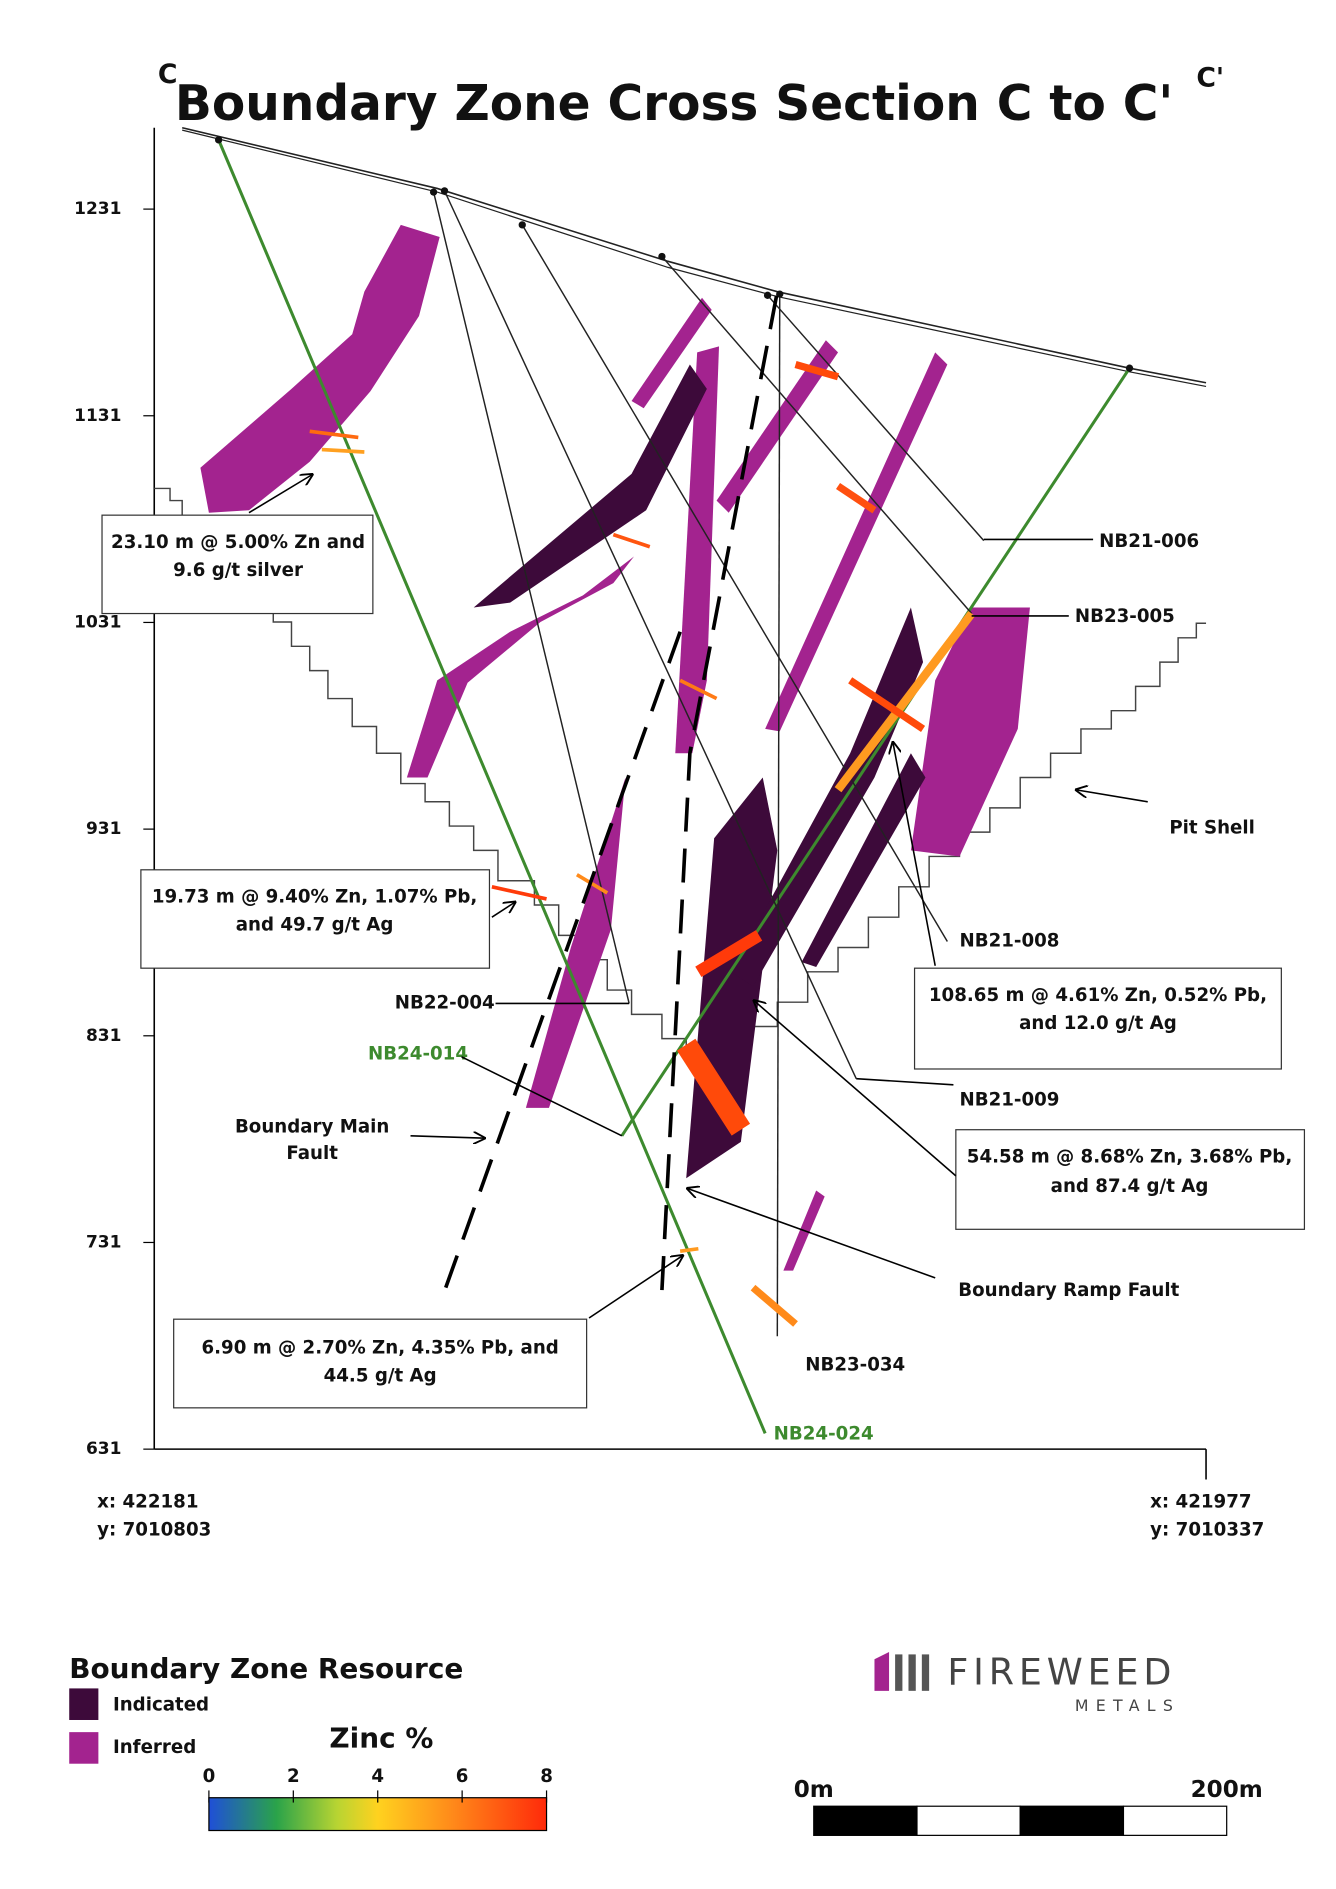 This screenshot has height=1889, width=1336. I want to click on elevation-label: 1031, so click(97, 622).